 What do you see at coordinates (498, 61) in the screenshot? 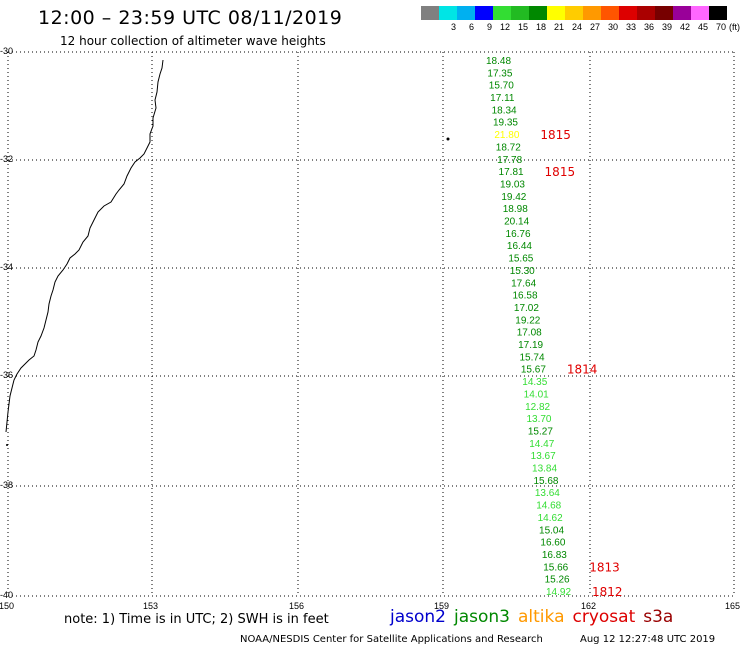
I see `wave-height-value: 18.48` at bounding box center [498, 61].